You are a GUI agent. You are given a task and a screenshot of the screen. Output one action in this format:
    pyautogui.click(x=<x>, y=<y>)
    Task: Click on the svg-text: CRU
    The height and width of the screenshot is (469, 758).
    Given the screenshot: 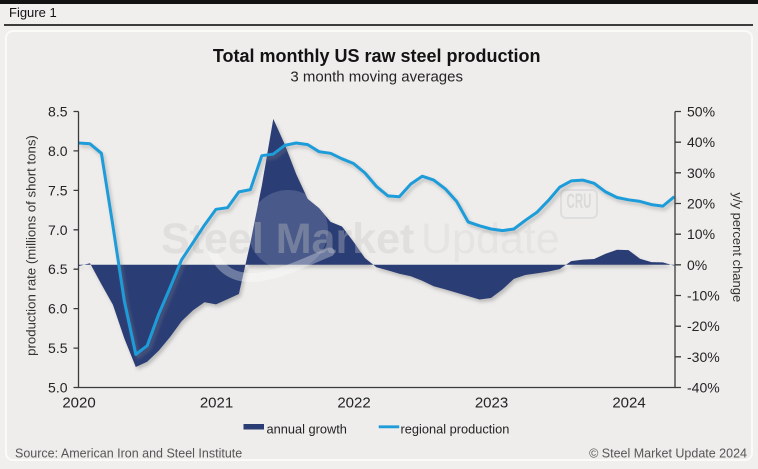 What is the action you would take?
    pyautogui.click(x=579, y=200)
    